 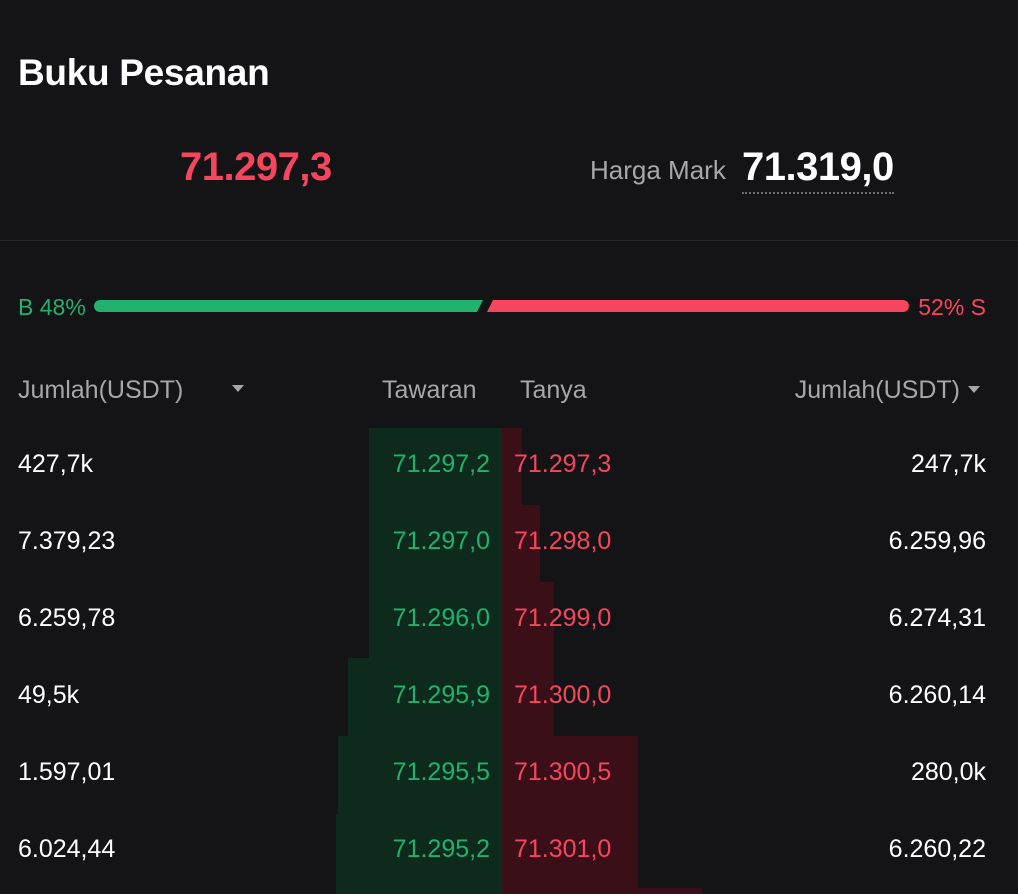 I want to click on ask-amount: 280,0k, so click(x=948, y=772).